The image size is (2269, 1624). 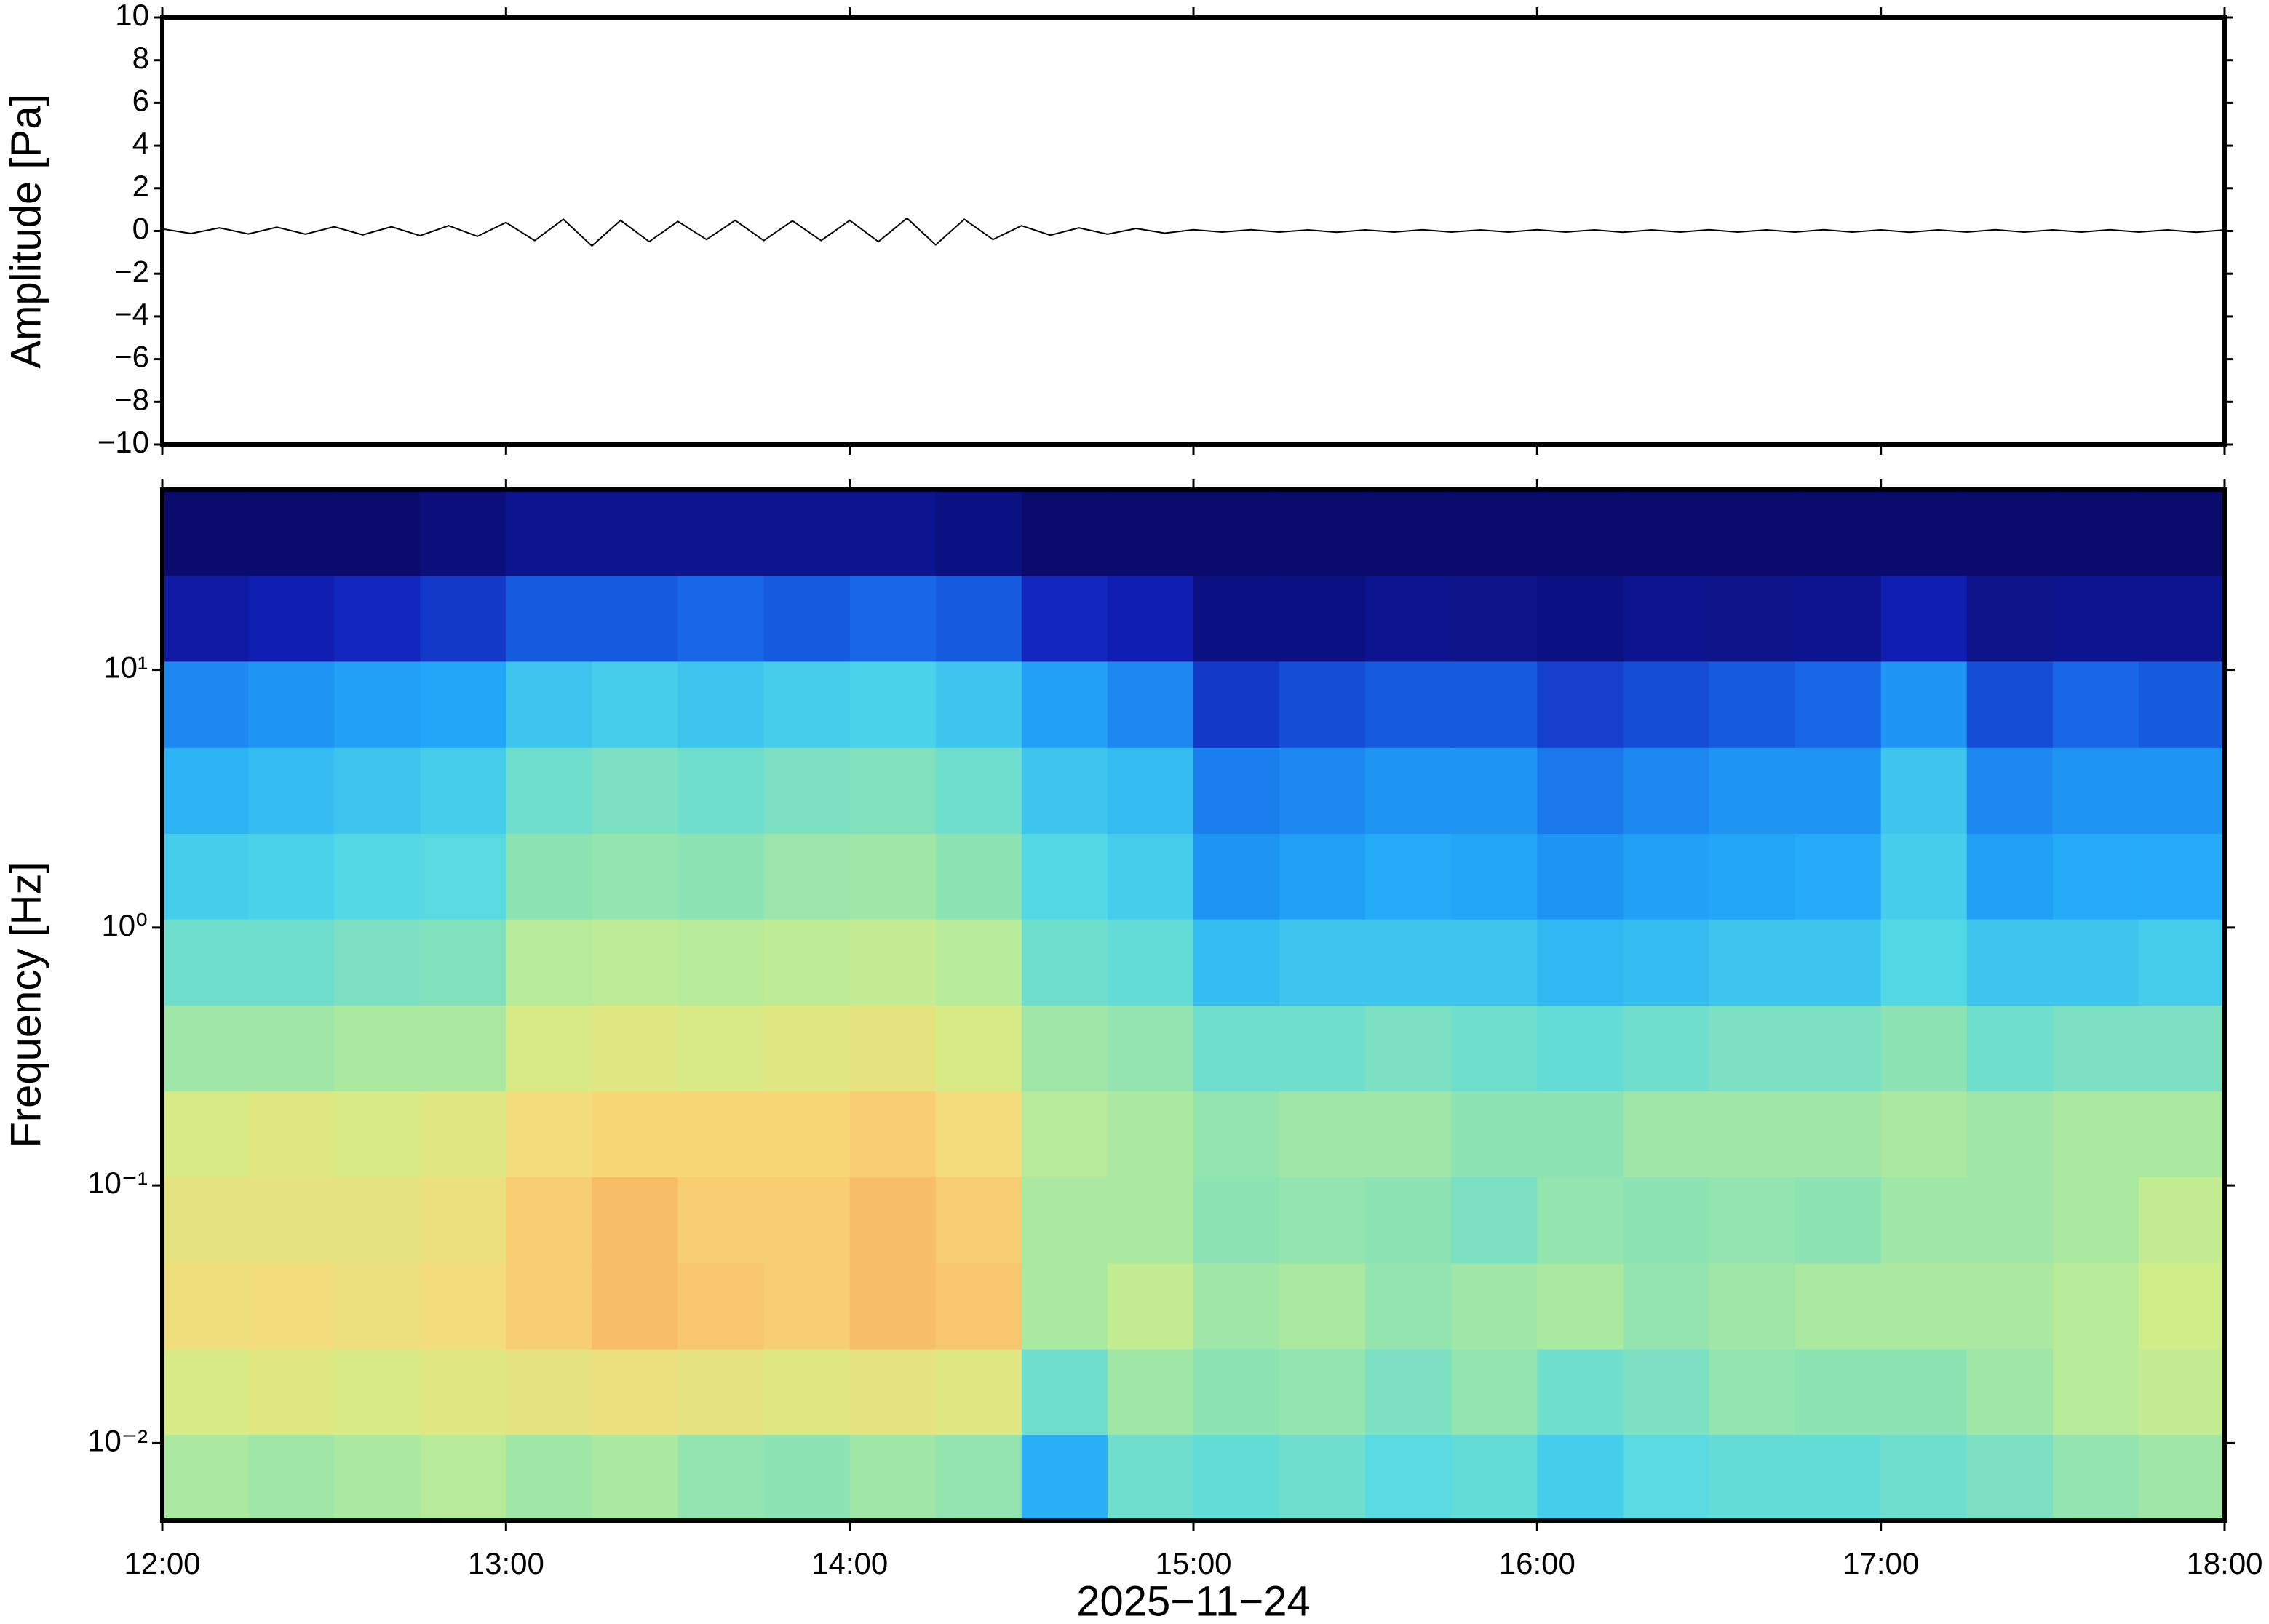 I want to click on y-tick-label: 10⁰, so click(x=125, y=925).